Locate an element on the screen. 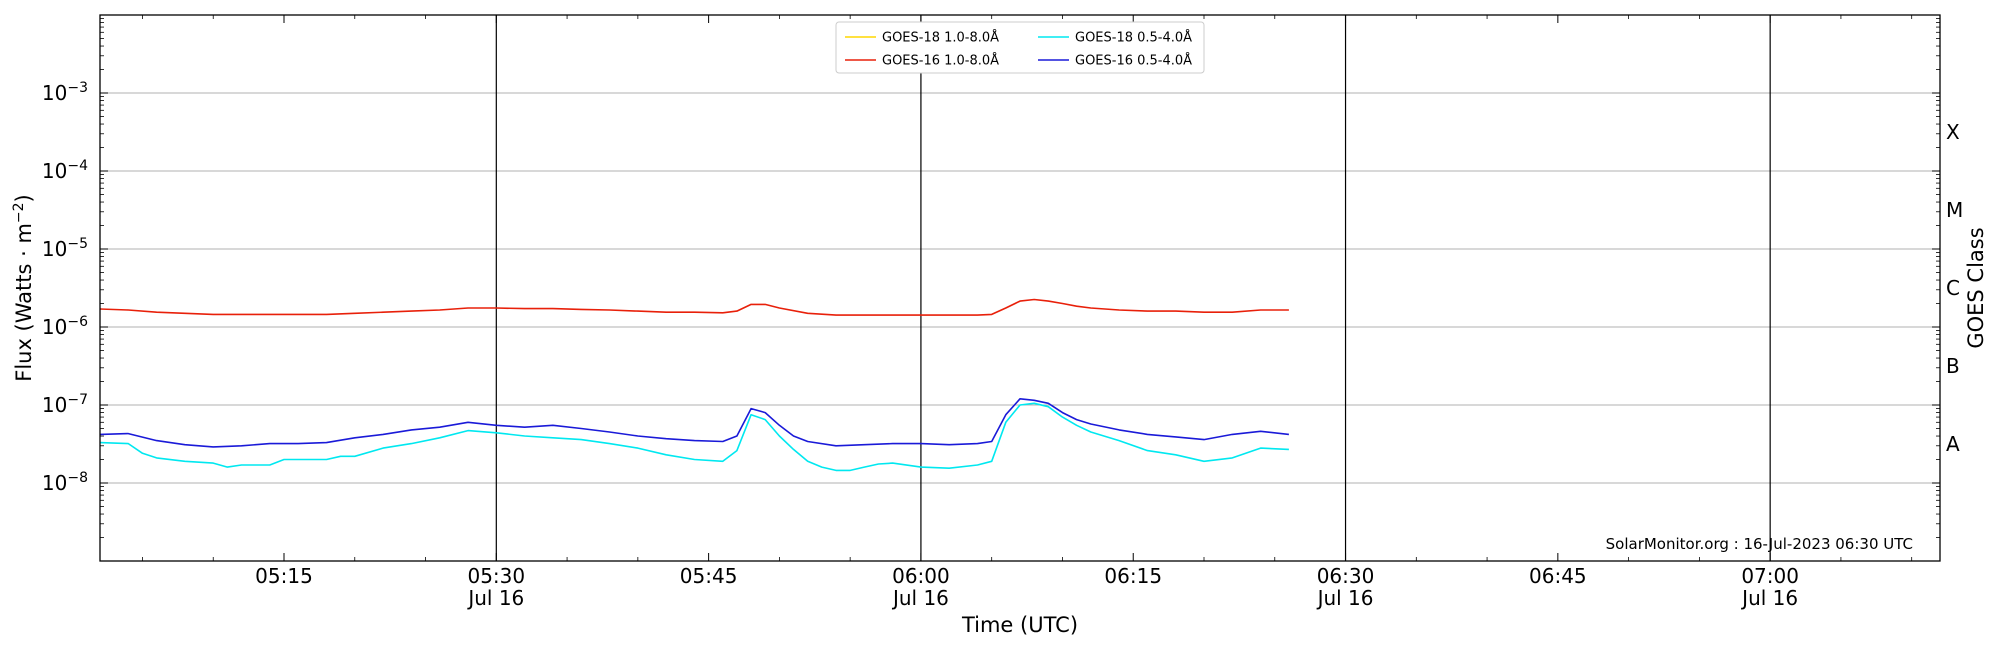 The height and width of the screenshot is (650, 2000). credit-text: SolarMonitor.org : 16-Jul-2023 06:30 UTC is located at coordinates (1759, 544).